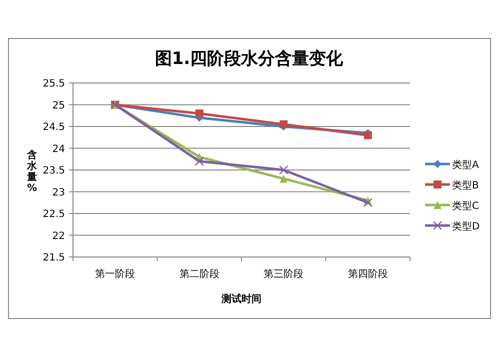 This screenshot has width=500, height=355. I want to click on y-tick-label: 24, so click(58, 149).